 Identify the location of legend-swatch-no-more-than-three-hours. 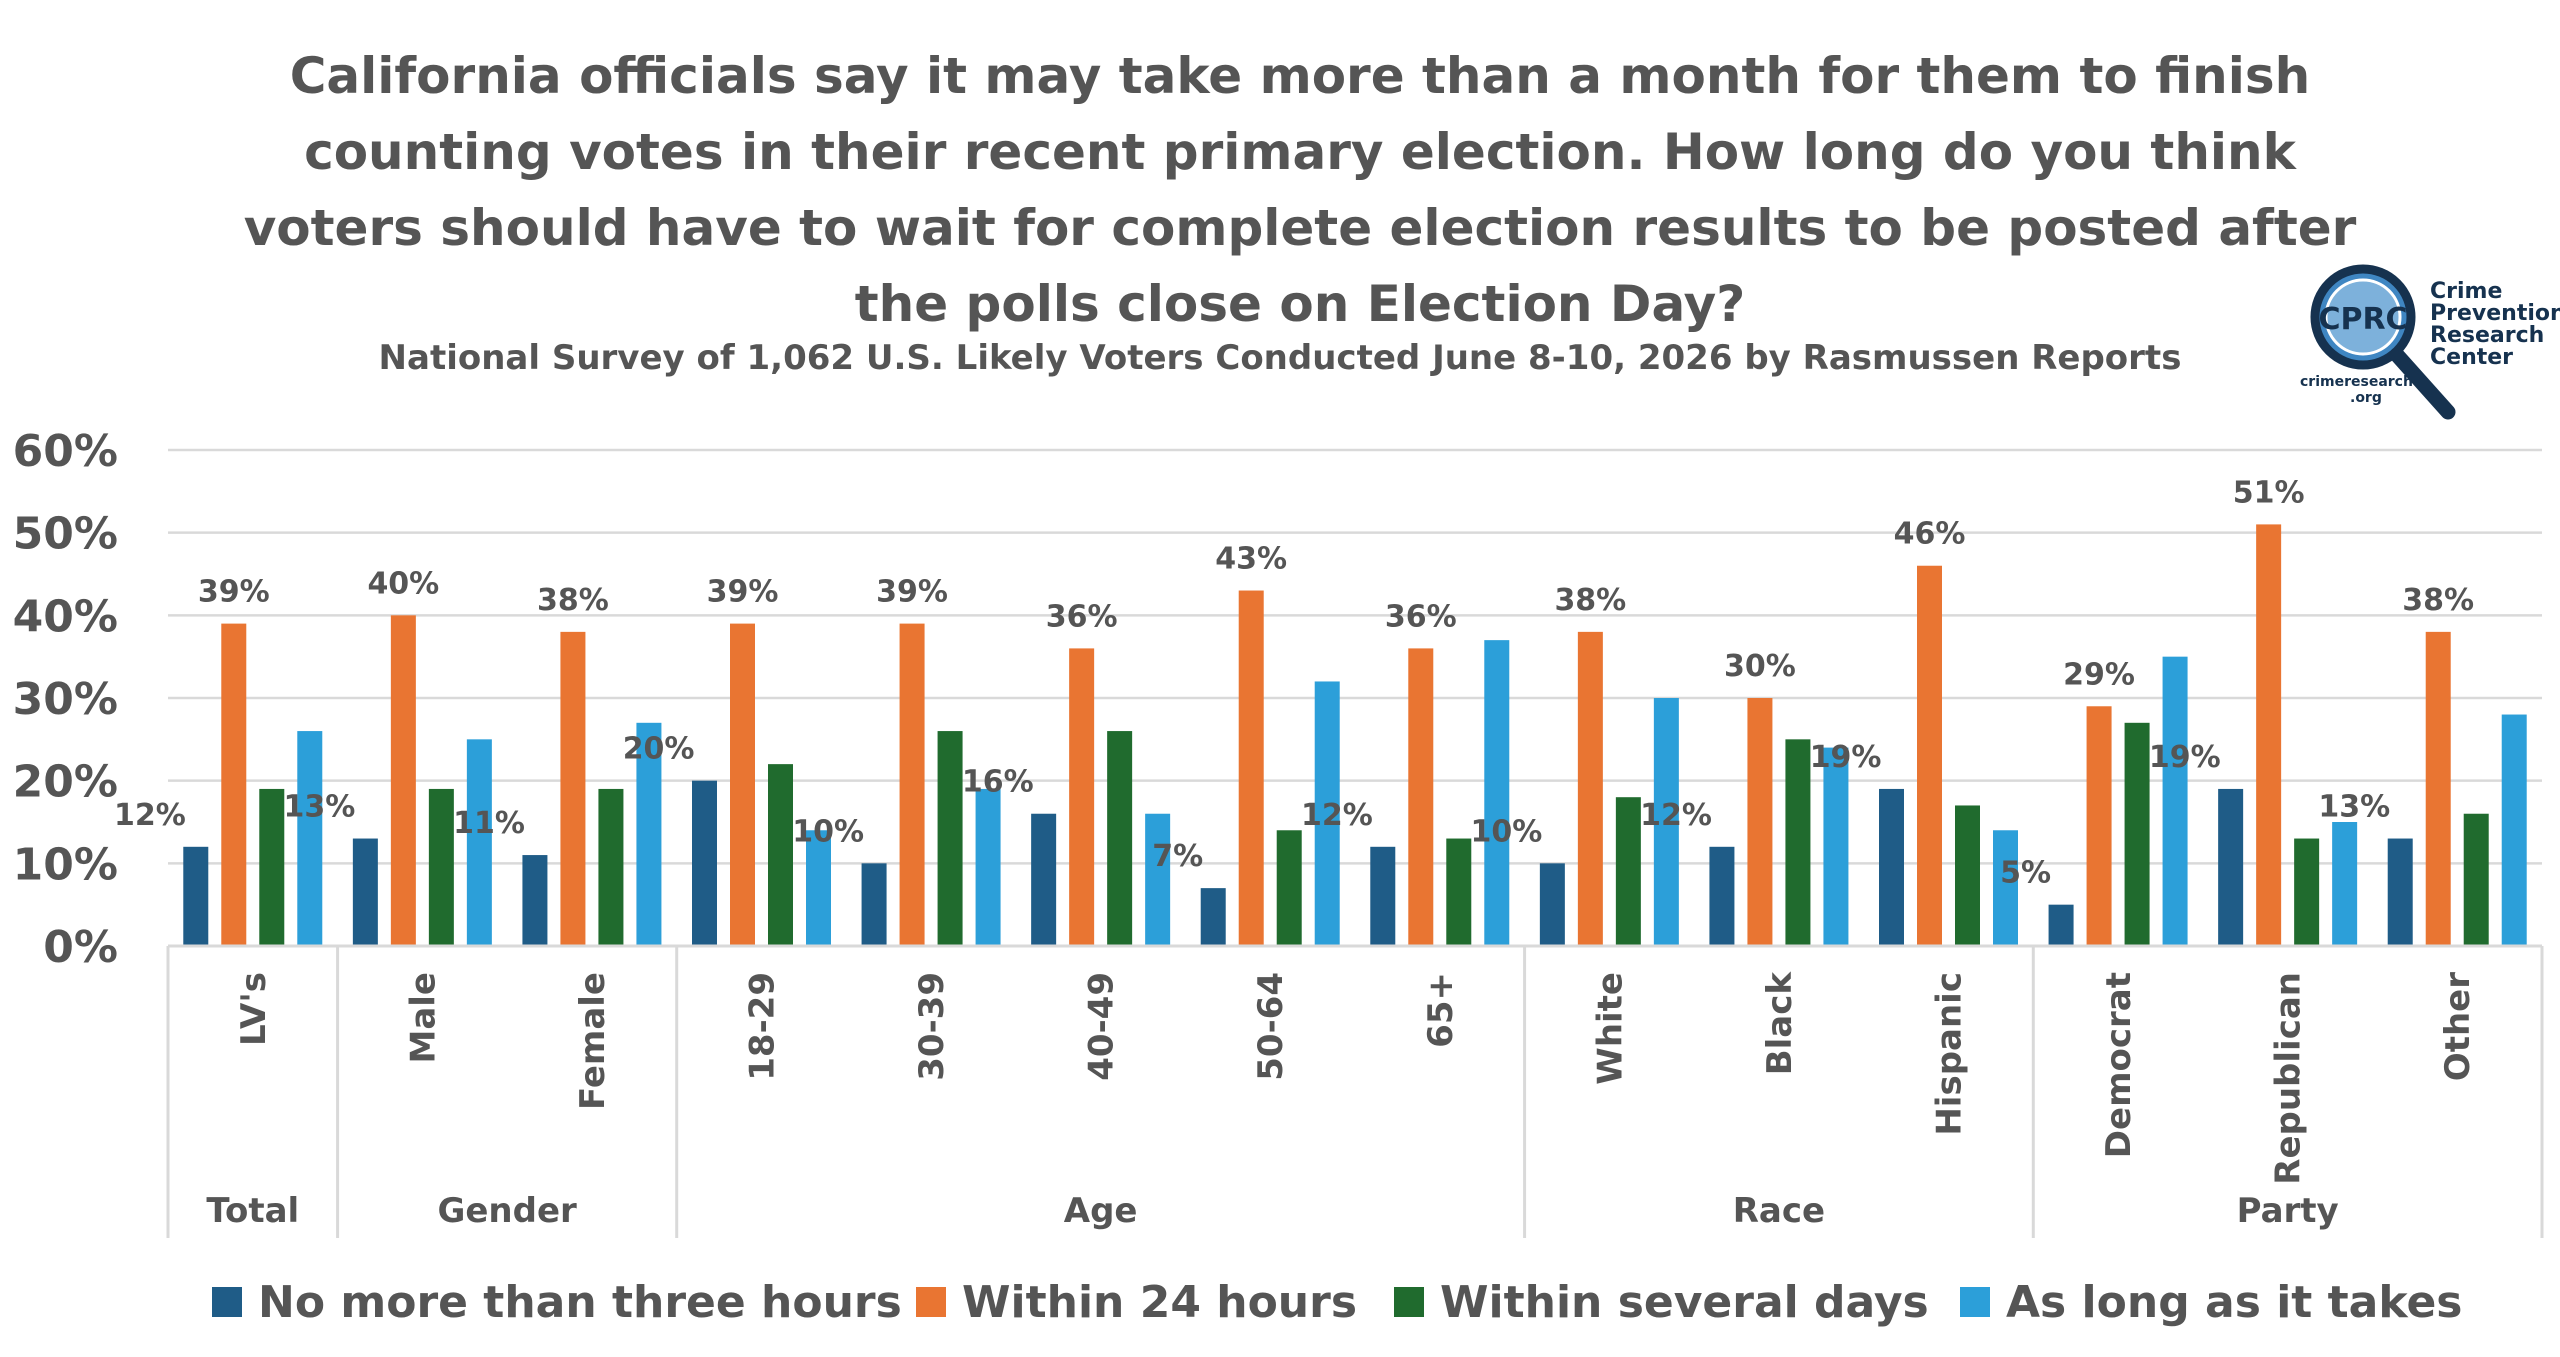
(227, 1302).